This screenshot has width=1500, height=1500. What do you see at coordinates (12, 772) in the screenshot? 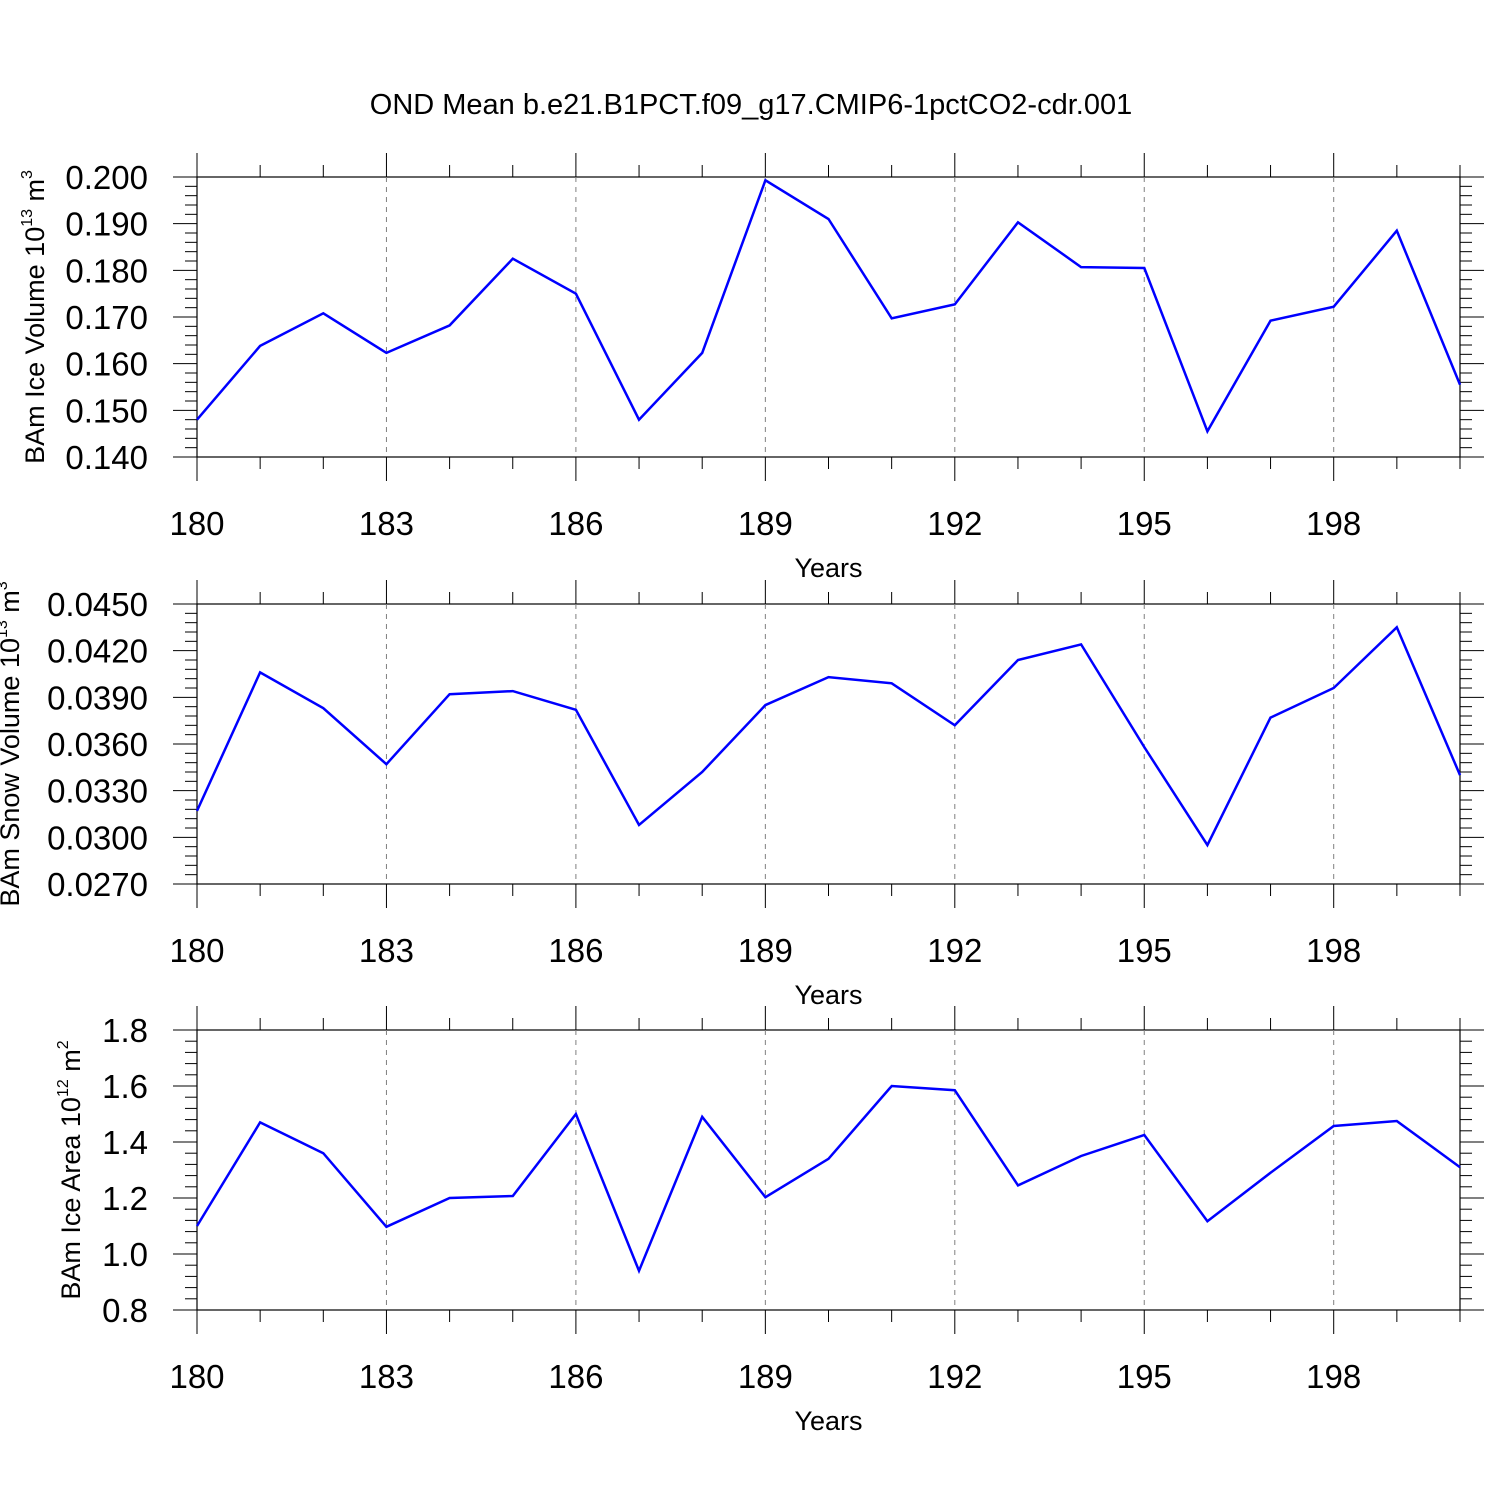
I see `y-axis-label-text: BAm Snow Volume 10` at bounding box center [12, 772].